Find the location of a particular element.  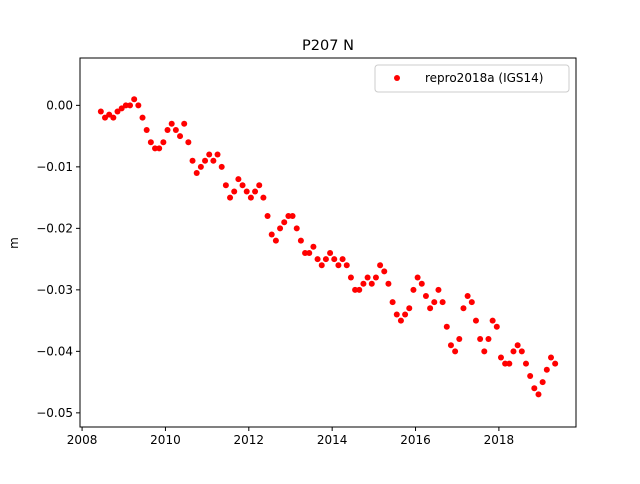

legend-marker is located at coordinates (397, 78).